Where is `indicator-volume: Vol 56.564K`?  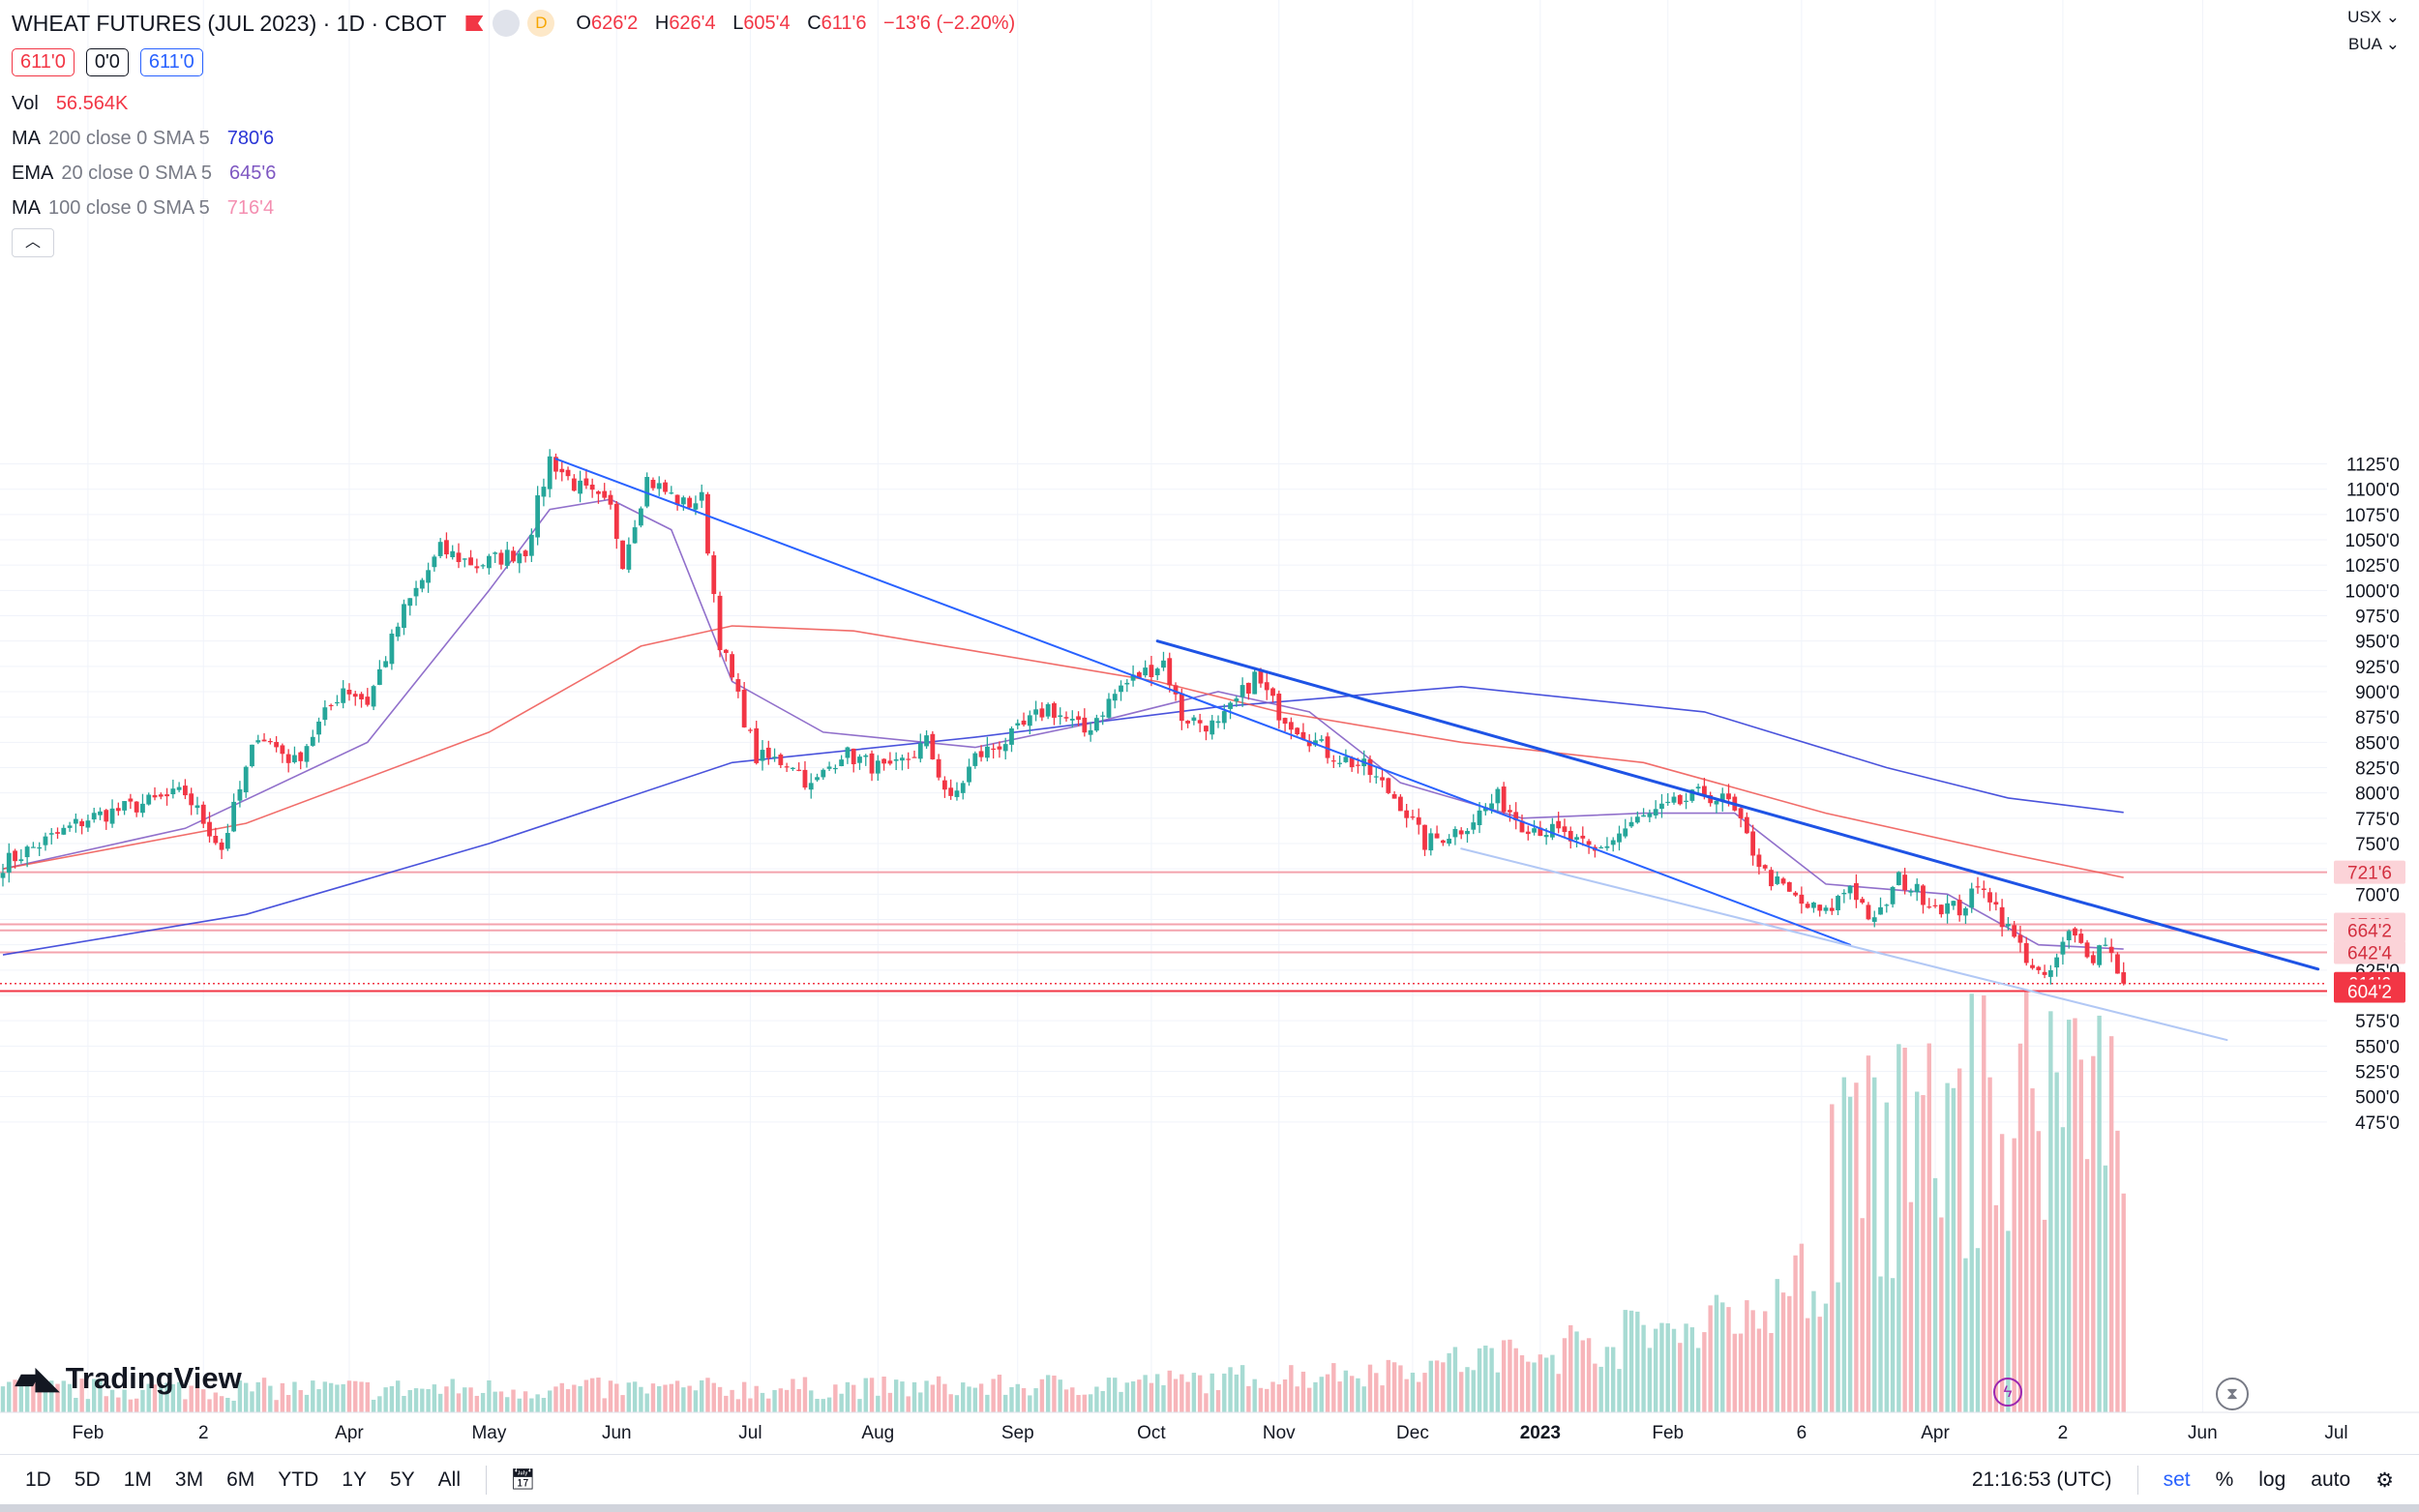 indicator-volume: Vol 56.564K is located at coordinates (70, 104).